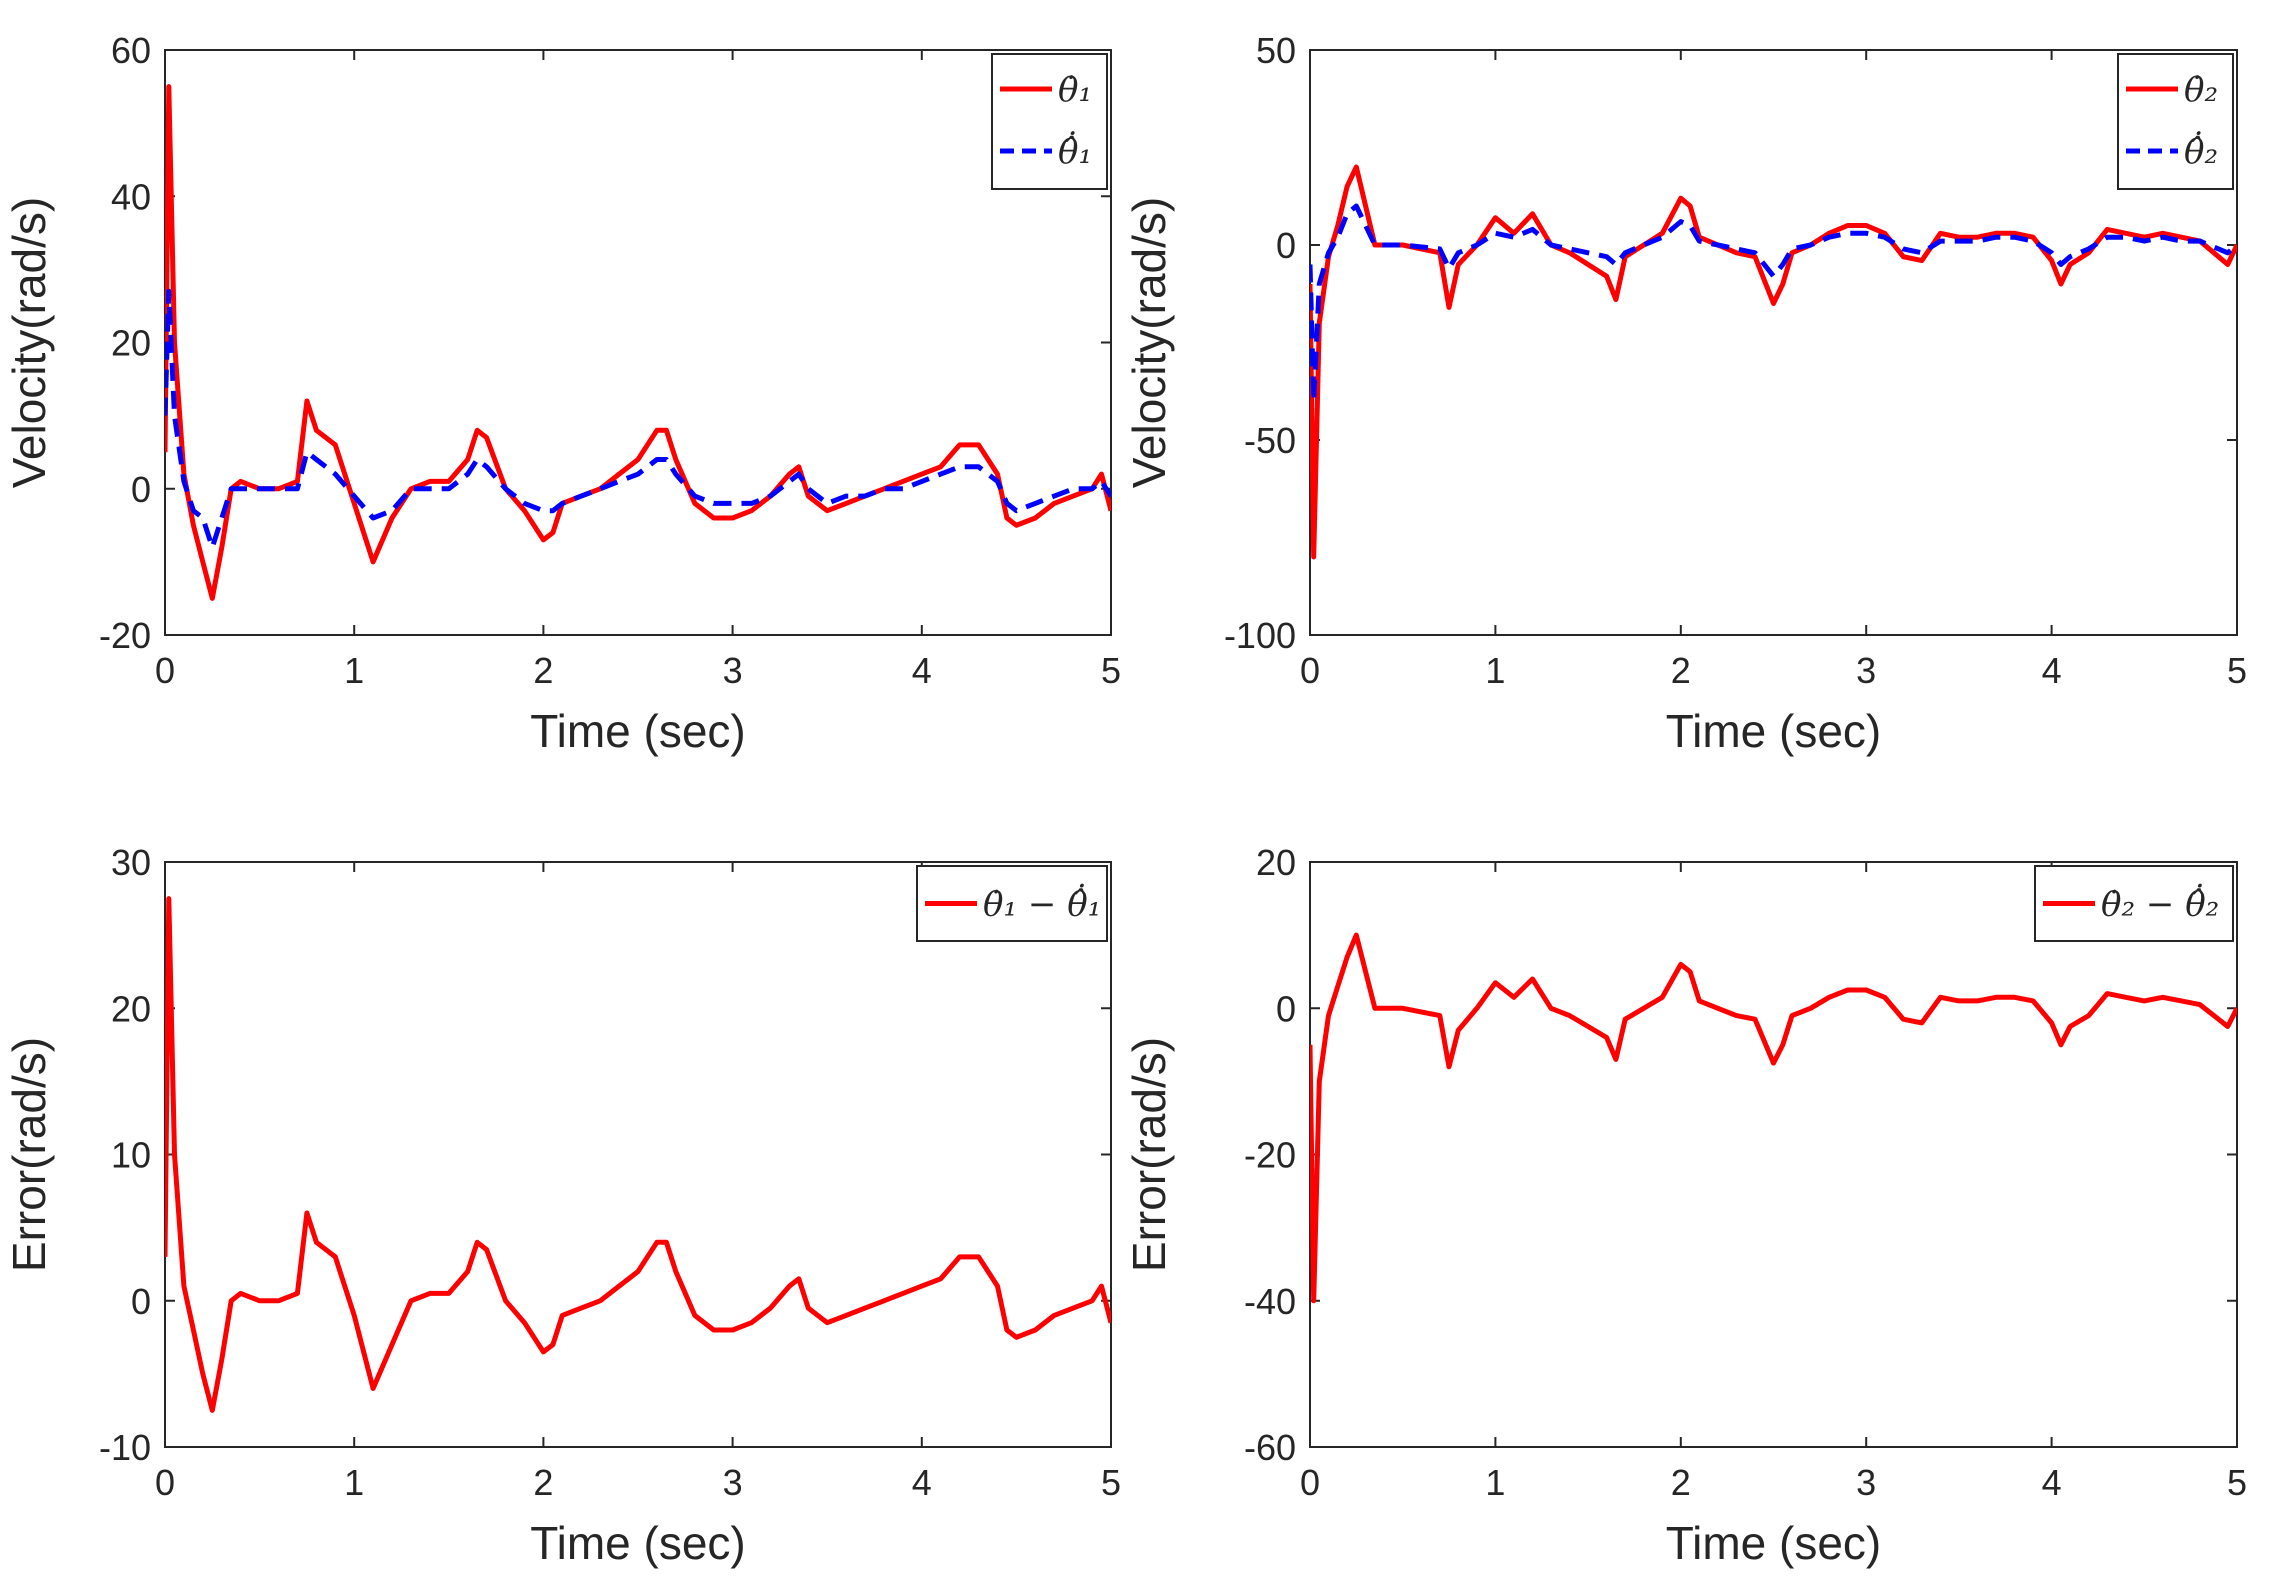 This screenshot has height=1596, width=2277. Describe the element at coordinates (1042, 904) in the screenshot. I see `legend-label: θ̇₁ − θ̂̇₁` at that location.